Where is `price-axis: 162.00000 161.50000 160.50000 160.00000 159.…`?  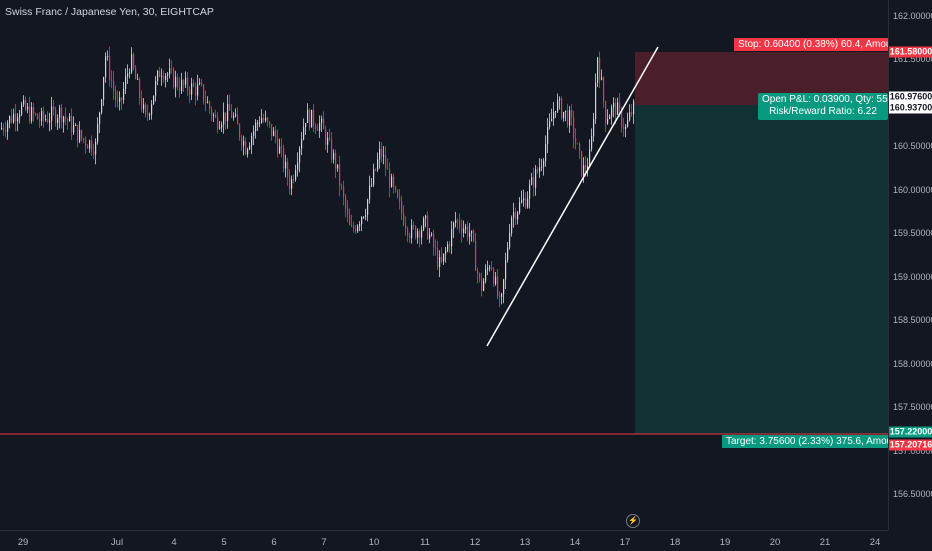 price-axis: 162.00000 161.50000 160.50000 160.00000 159.… is located at coordinates (910, 265).